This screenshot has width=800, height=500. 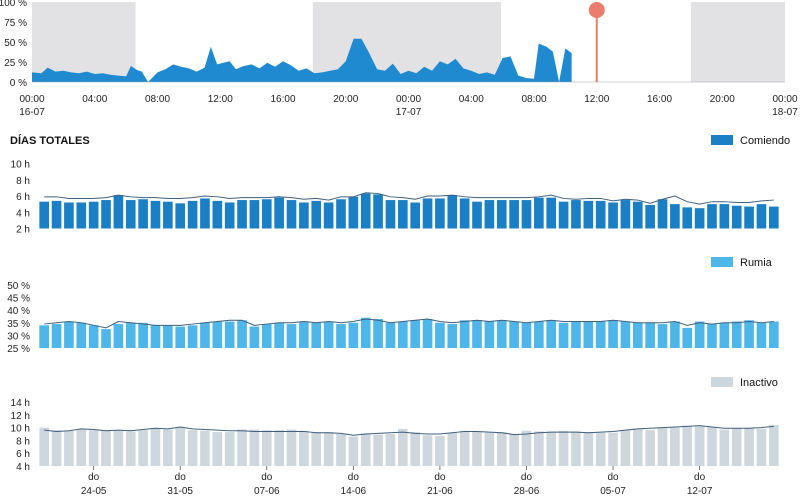 I want to click on rumia-bar-chart: 50 % 45 %40 % 35 %30 % 25 %, so click(x=393, y=318).